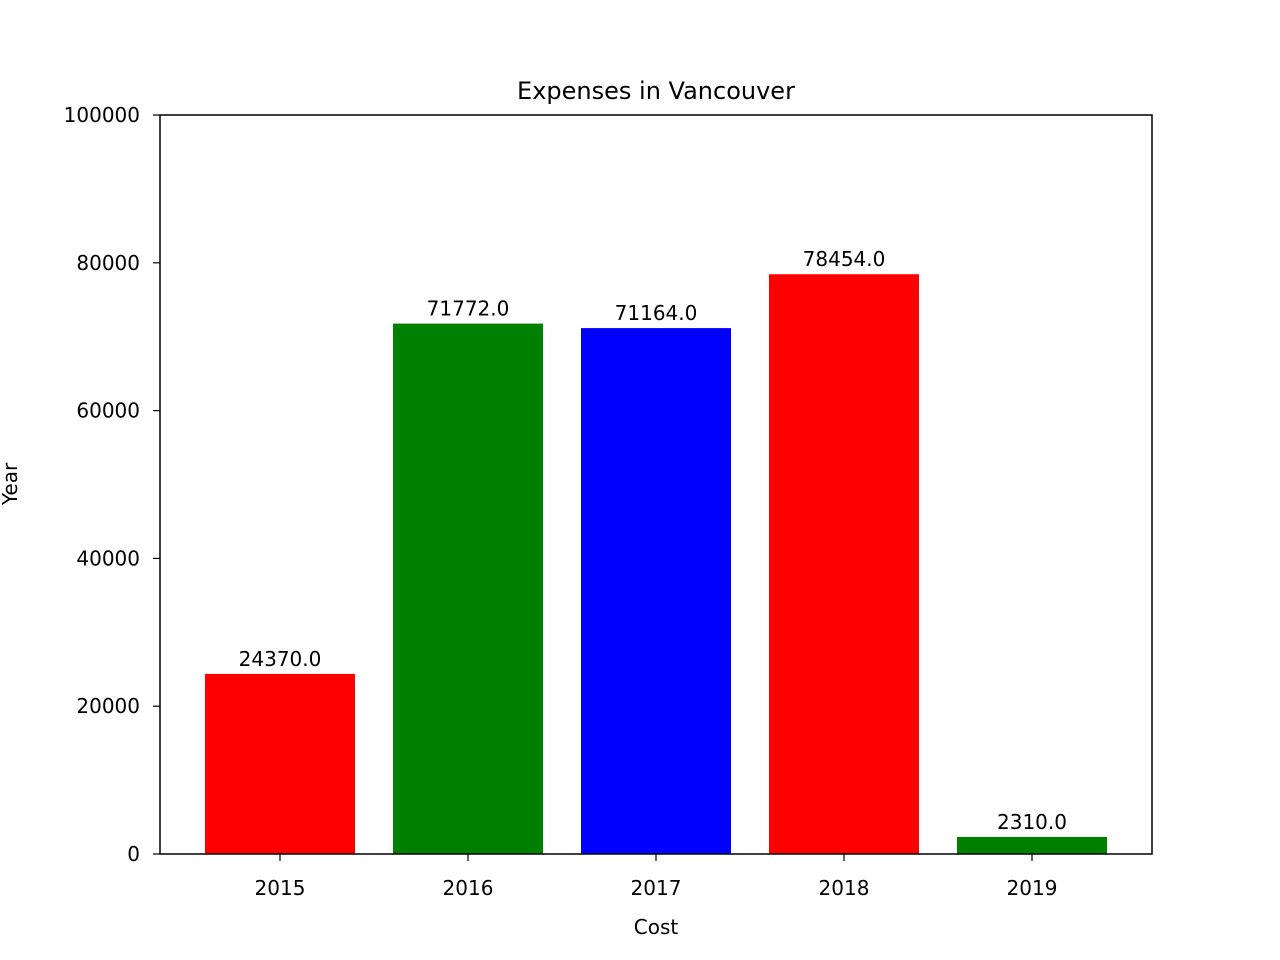 The width and height of the screenshot is (1280, 960). I want to click on bar-2018, so click(844, 564).